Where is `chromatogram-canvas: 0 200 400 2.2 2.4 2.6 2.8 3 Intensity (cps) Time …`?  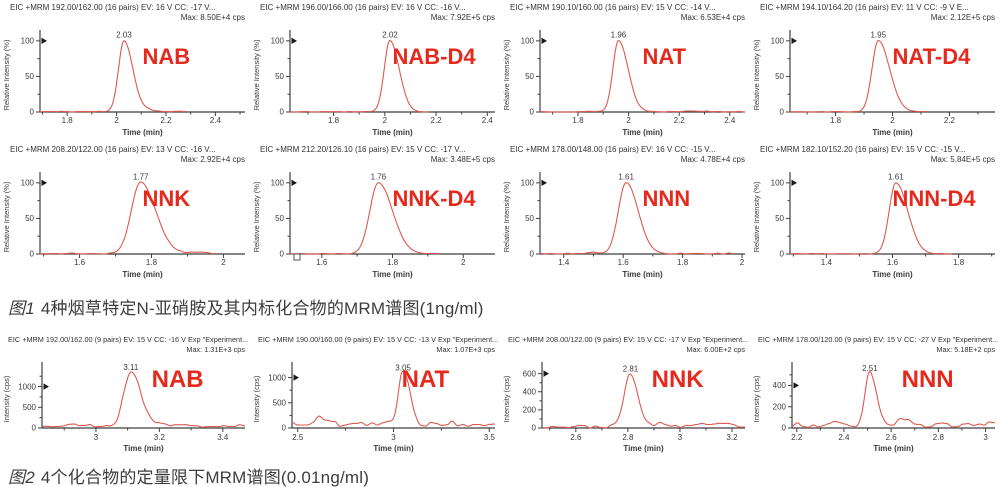
chromatogram-canvas: 0 200 400 2.2 2.4 2.6 2.8 3 Intensity (cps) Time … is located at coordinates (874, 407).